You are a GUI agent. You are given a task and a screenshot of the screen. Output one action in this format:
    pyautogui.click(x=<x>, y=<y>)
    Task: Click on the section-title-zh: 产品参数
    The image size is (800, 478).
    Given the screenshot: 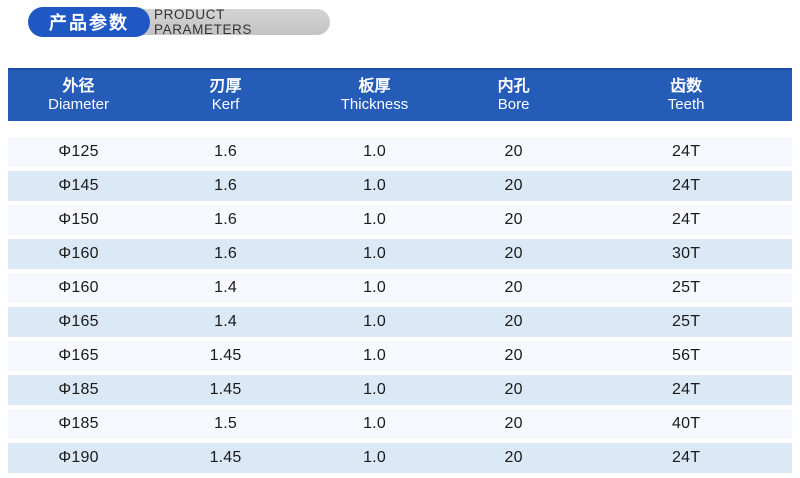 What is the action you would take?
    pyautogui.click(x=89, y=23)
    